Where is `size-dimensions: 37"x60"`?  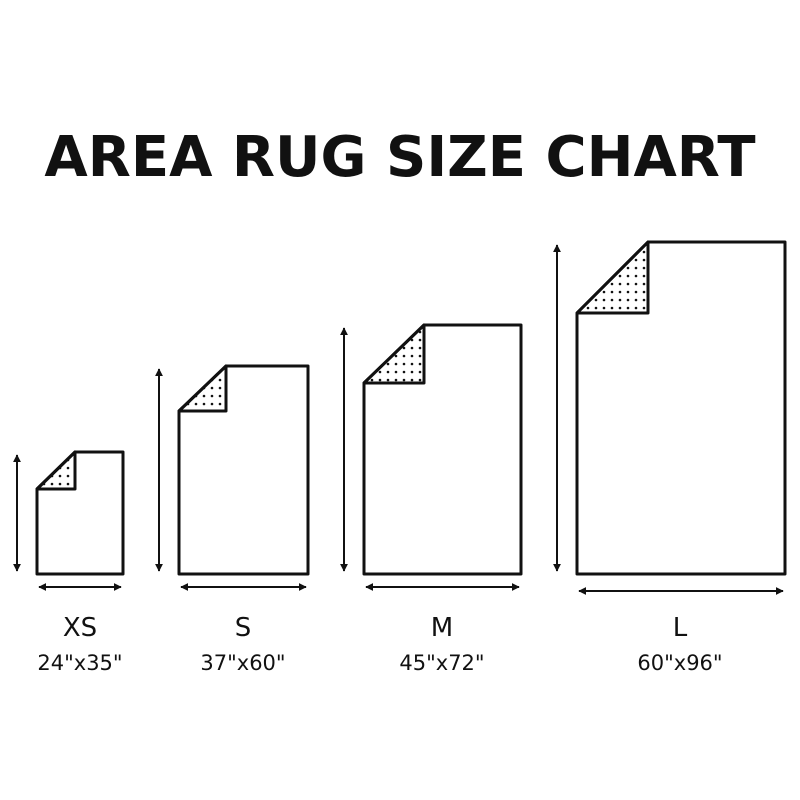 size-dimensions: 37"x60" is located at coordinates (242, 663).